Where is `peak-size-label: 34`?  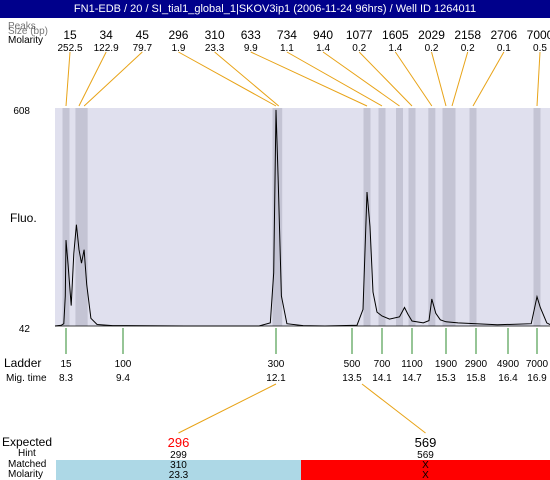 peak-size-label: 34 is located at coordinates (106, 35).